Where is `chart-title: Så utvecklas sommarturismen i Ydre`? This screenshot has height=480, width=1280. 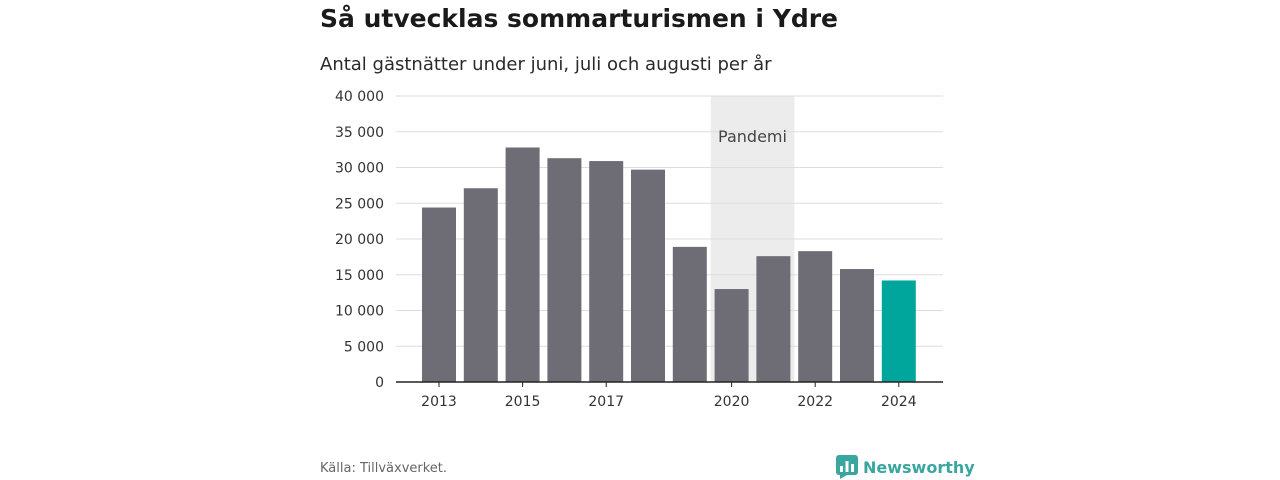 chart-title: Så utvecklas sommarturismen i Ydre is located at coordinates (579, 18).